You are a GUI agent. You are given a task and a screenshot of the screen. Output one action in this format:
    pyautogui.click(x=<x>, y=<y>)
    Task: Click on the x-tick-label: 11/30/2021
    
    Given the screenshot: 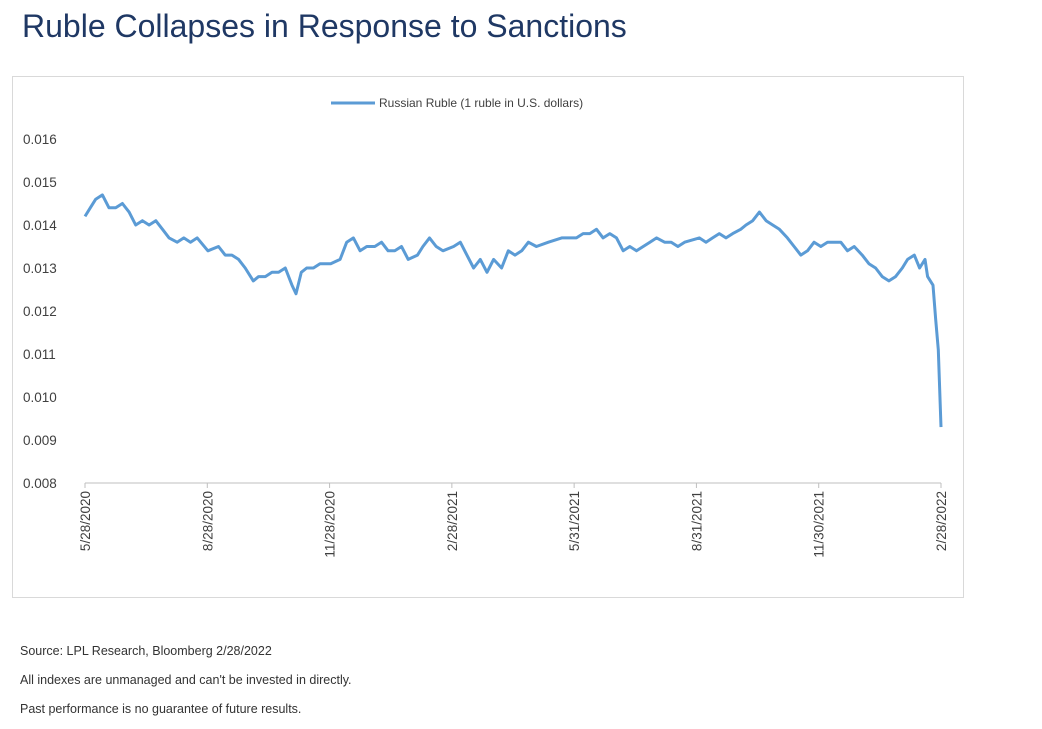 What is the action you would take?
    pyautogui.click(x=819, y=524)
    